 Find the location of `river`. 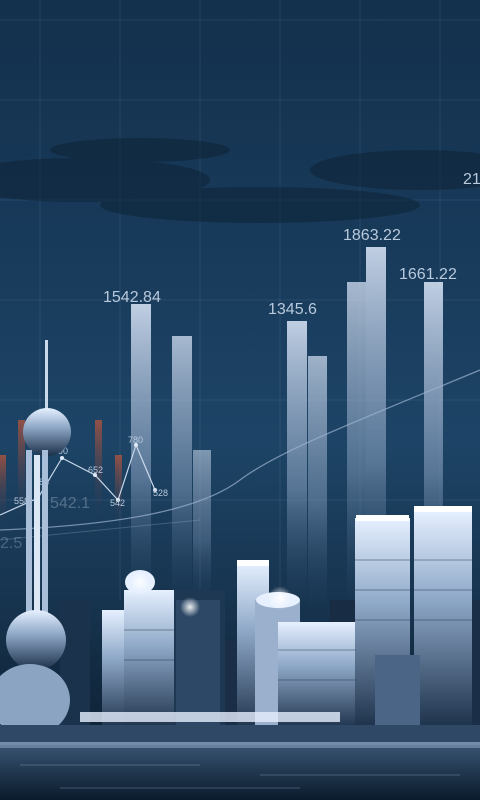

river is located at coordinates (240, 774).